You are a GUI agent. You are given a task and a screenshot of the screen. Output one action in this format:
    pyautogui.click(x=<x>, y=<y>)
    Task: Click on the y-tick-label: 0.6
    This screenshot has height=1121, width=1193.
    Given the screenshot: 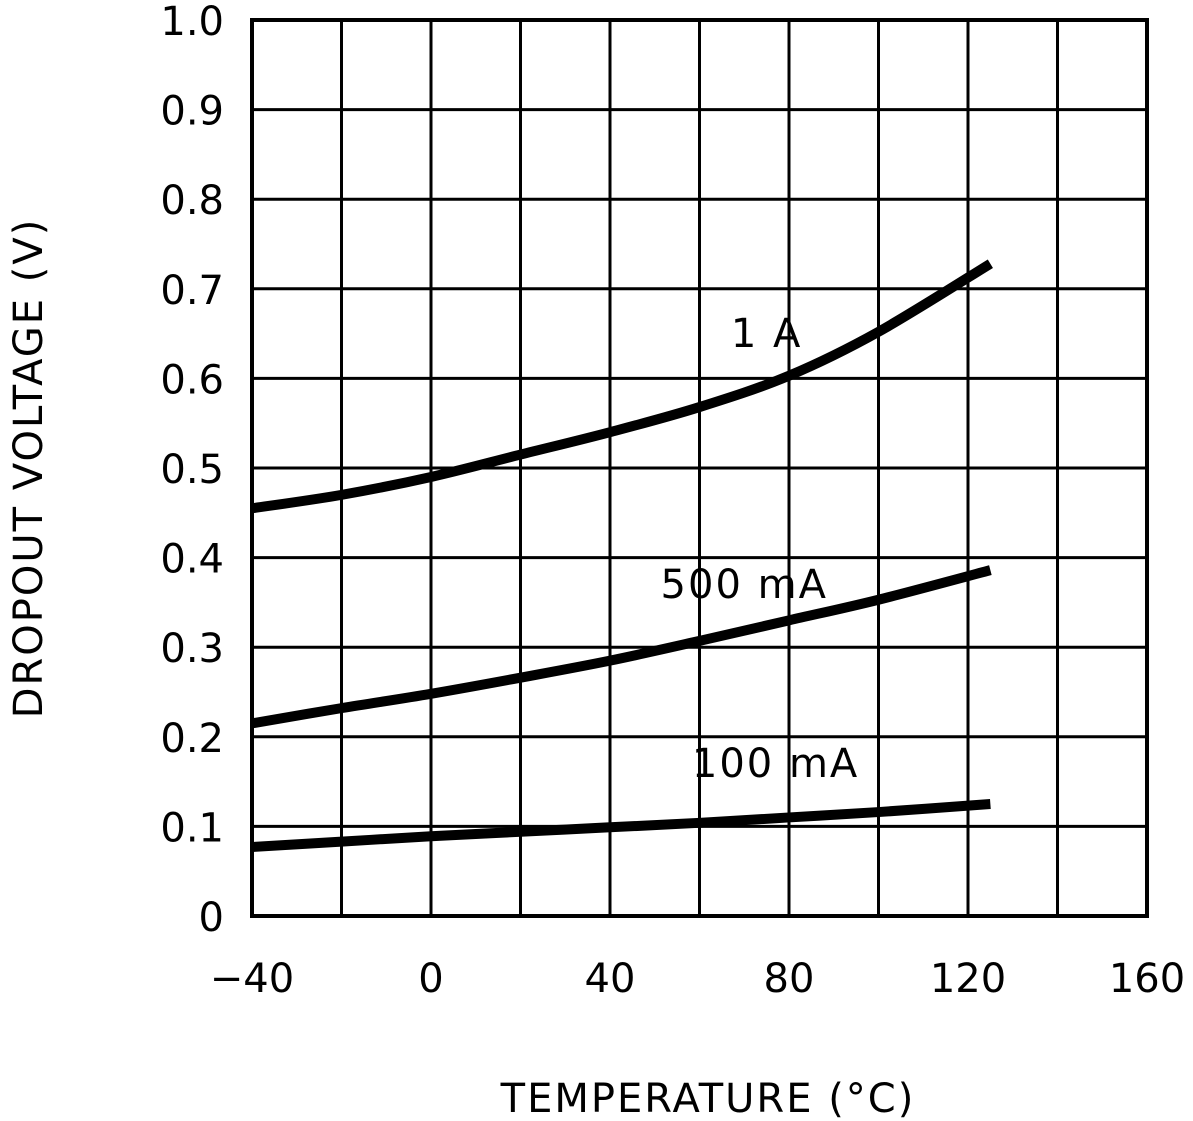 What is the action you would take?
    pyautogui.click(x=192, y=380)
    